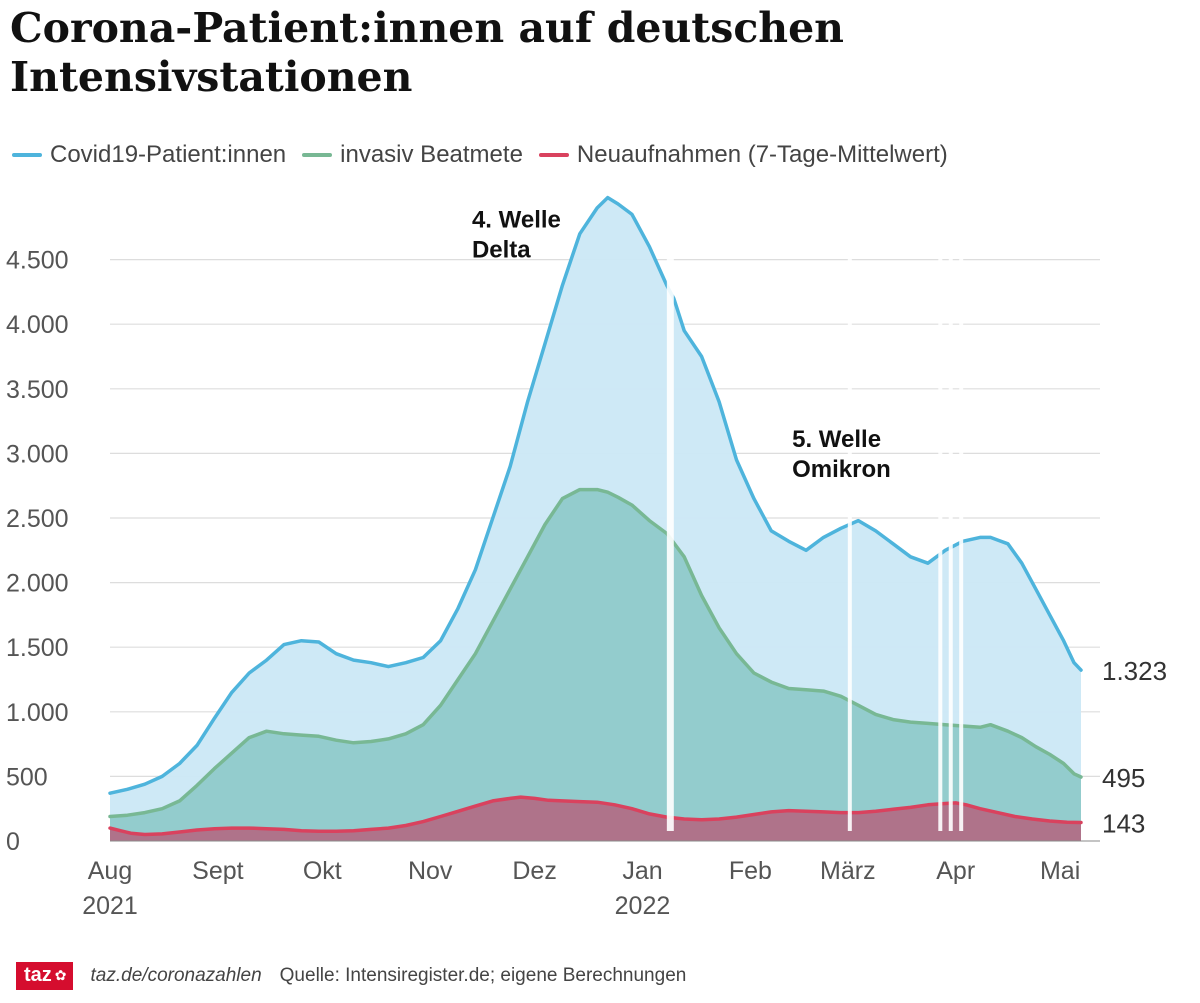 Image resolution: width=1200 pixels, height=1003 pixels. I want to click on legend-item-covid-patients: Covid19-Patient:innen, so click(149, 155).